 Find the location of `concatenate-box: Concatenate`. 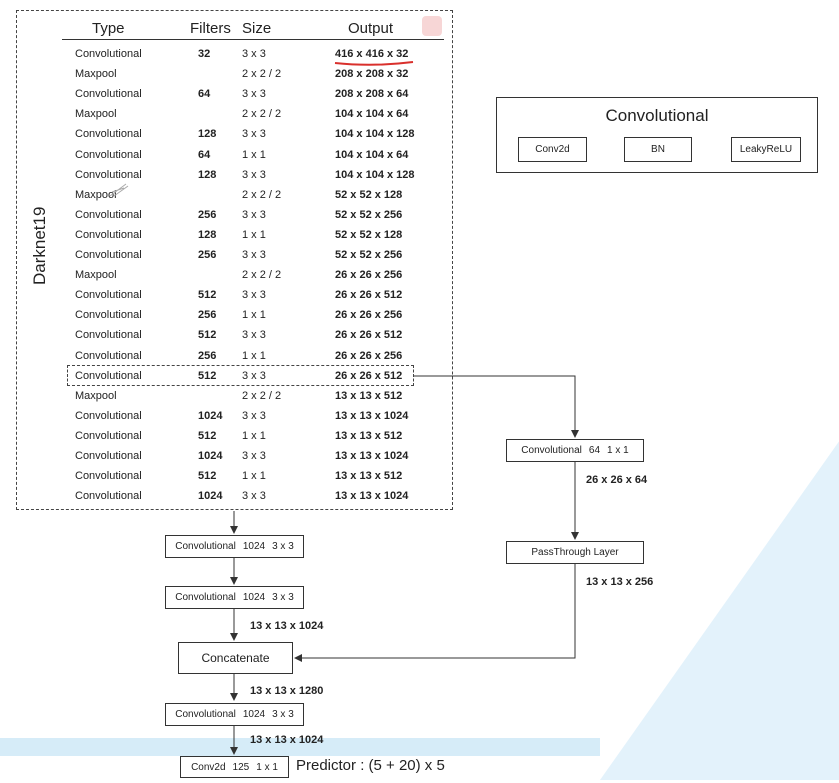

concatenate-box: Concatenate is located at coordinates (235, 658).